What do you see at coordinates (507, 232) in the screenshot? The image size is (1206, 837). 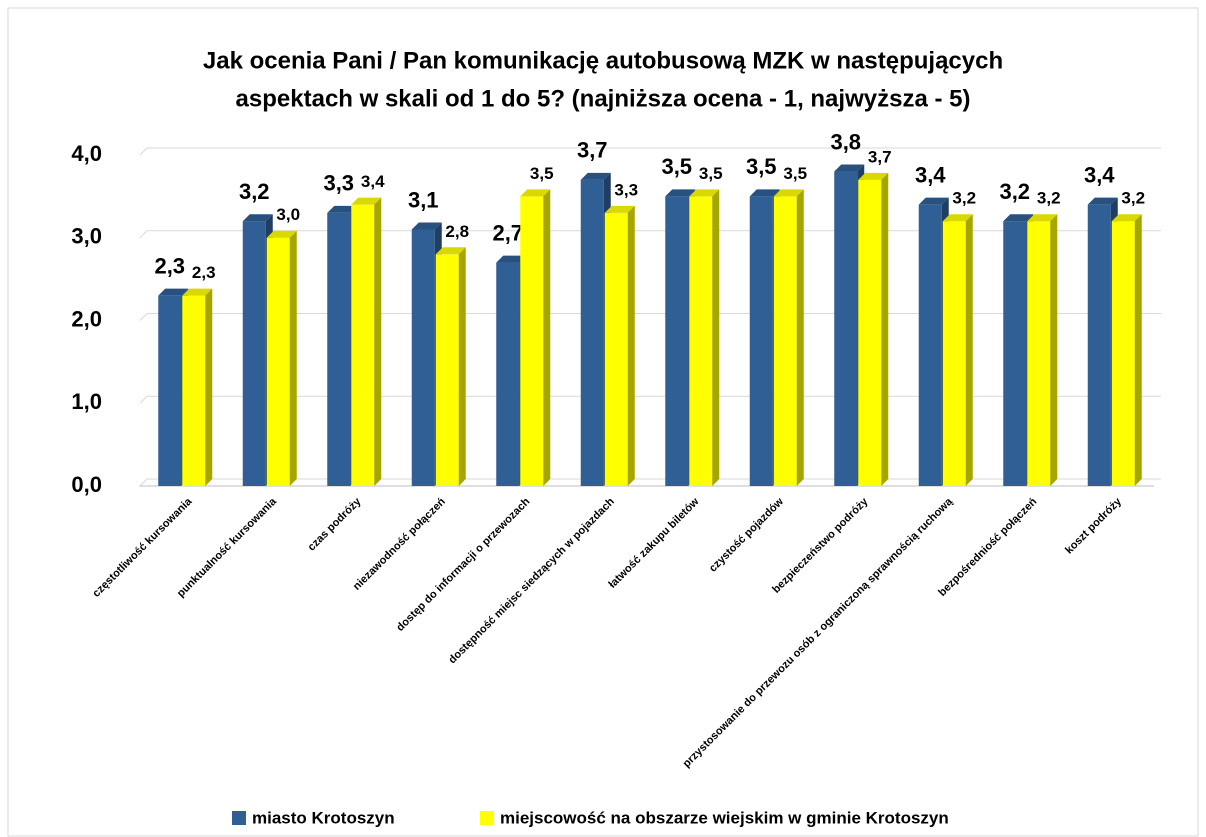 I see `data-label: 2,7` at bounding box center [507, 232].